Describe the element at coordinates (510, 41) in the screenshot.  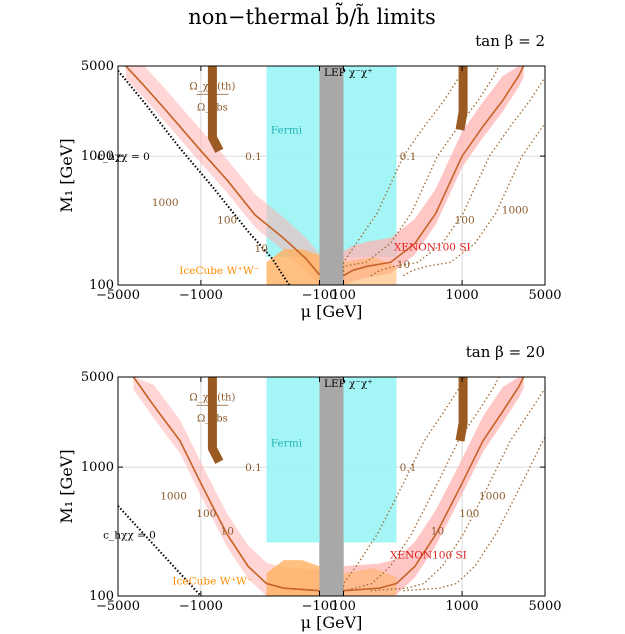
I see `panel-label: tan β = 2` at that location.